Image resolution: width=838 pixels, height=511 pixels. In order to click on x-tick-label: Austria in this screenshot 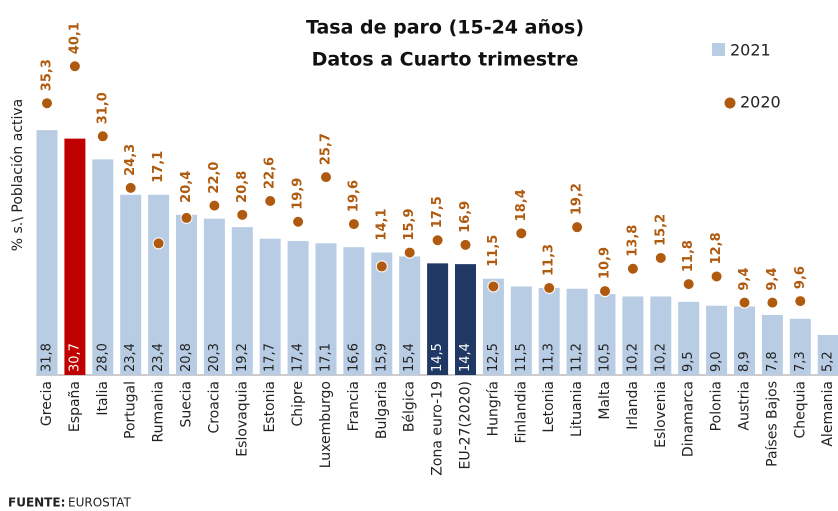, I will do `click(745, 405)`.